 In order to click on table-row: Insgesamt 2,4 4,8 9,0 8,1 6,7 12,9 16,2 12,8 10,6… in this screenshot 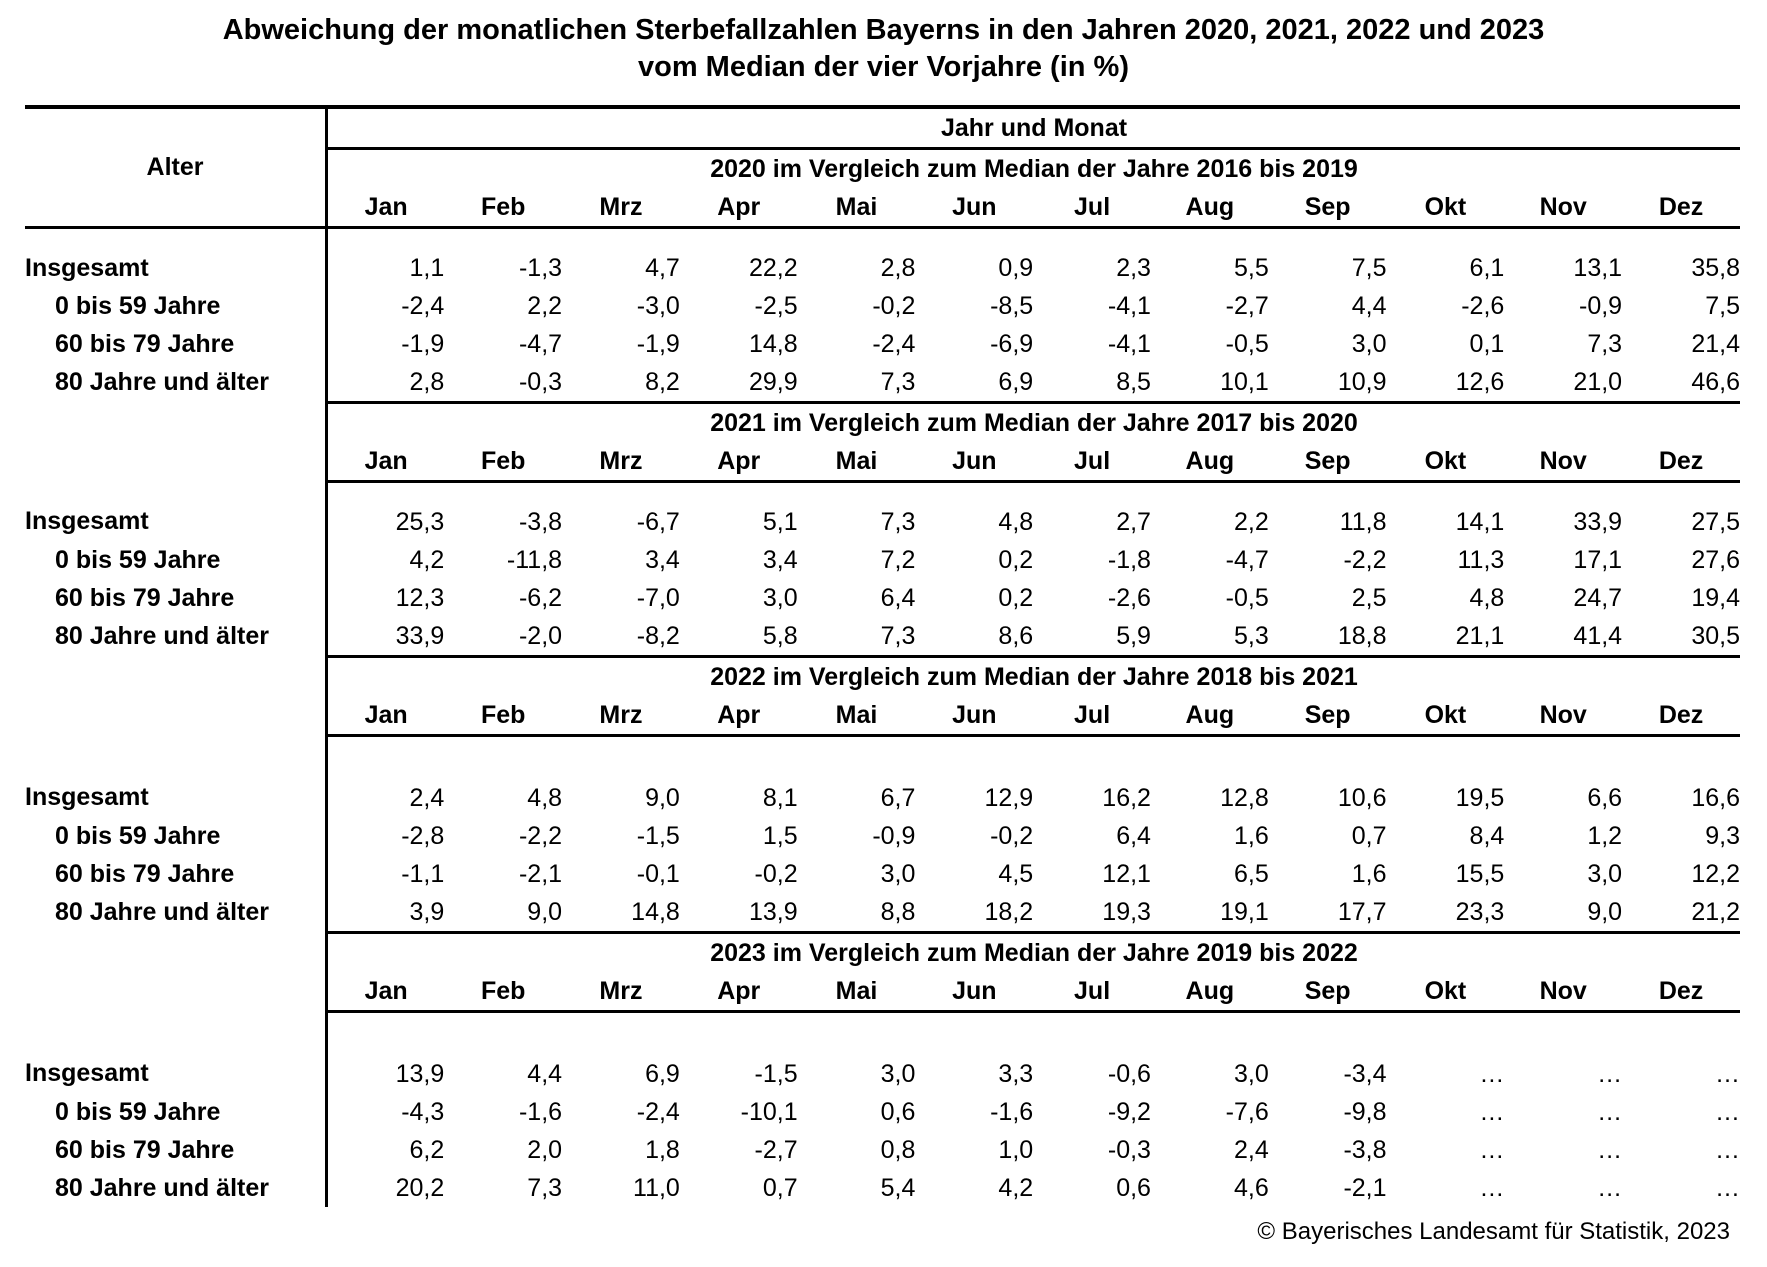, I will do `click(882, 776)`.